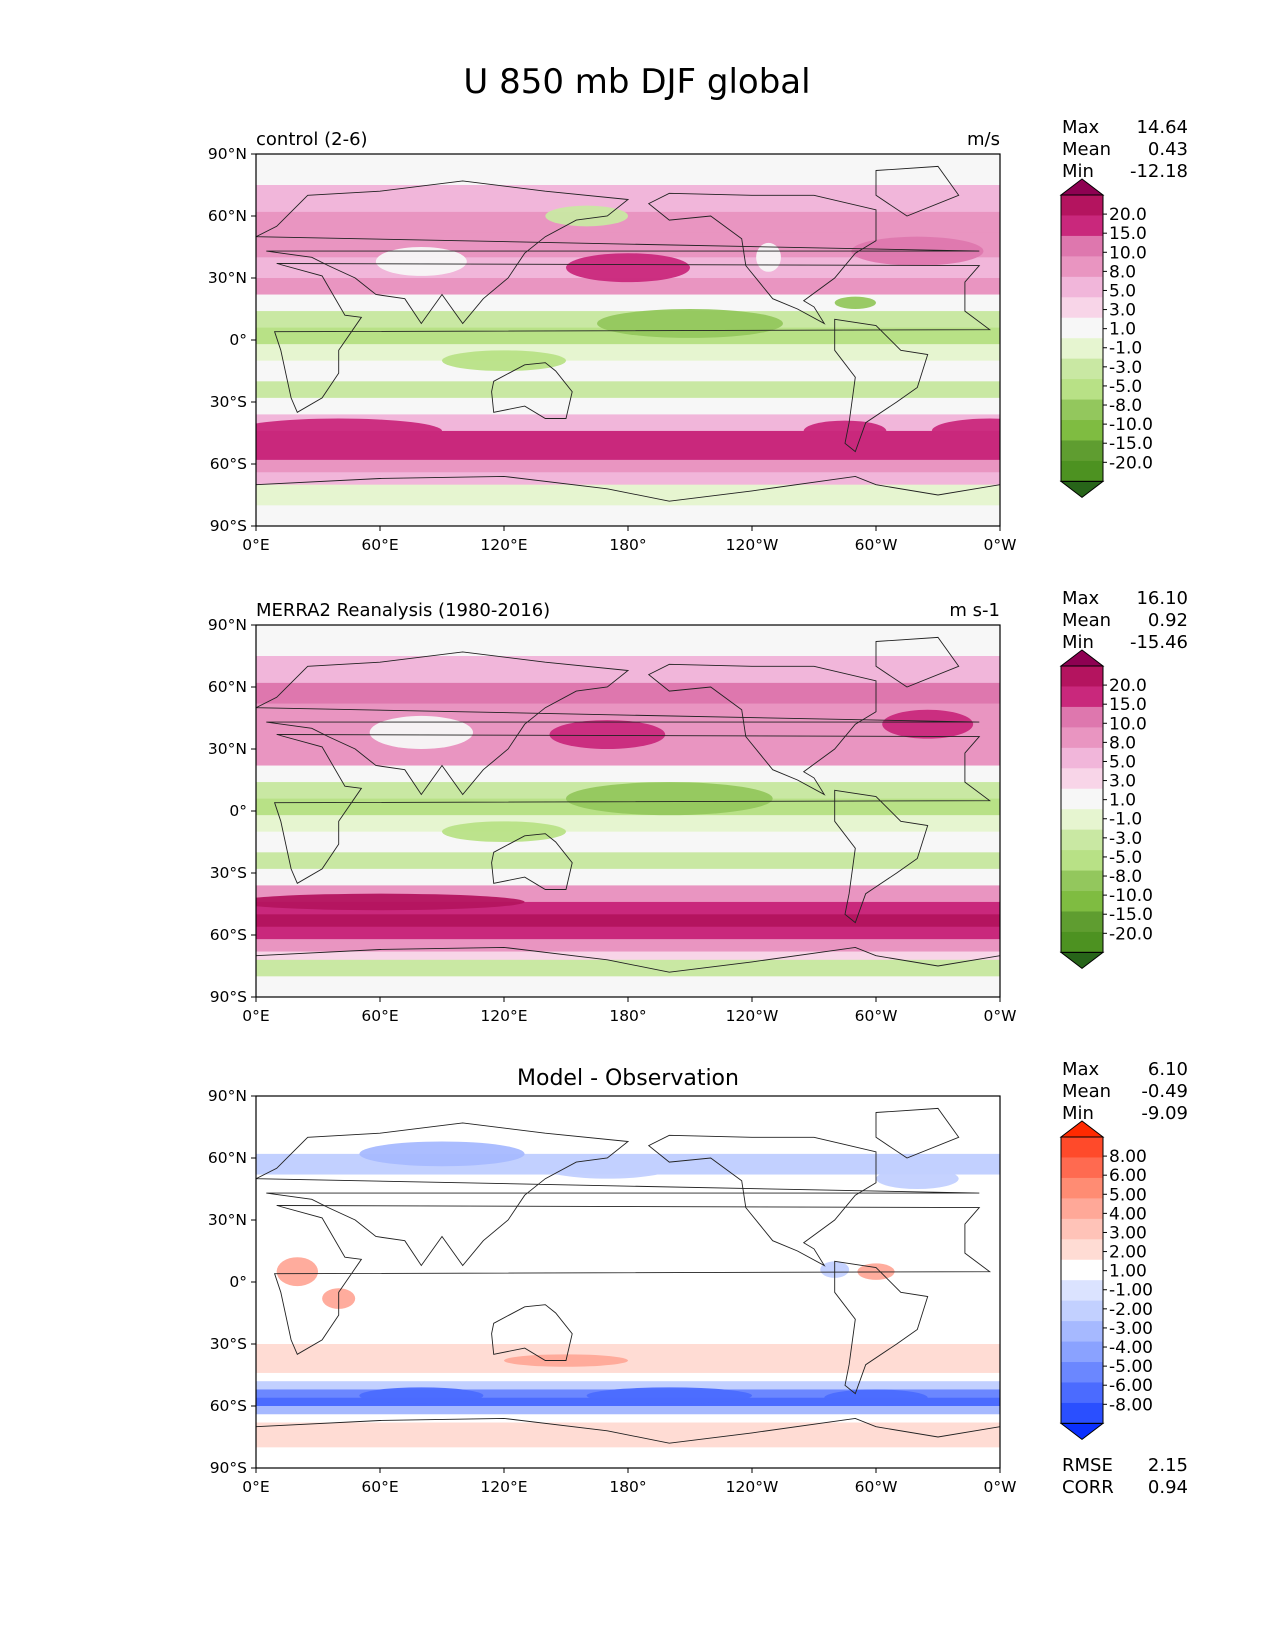 The width and height of the screenshot is (1275, 1650). What do you see at coordinates (1082, 489) in the screenshot?
I see `colorbar-extend-bottom` at bounding box center [1082, 489].